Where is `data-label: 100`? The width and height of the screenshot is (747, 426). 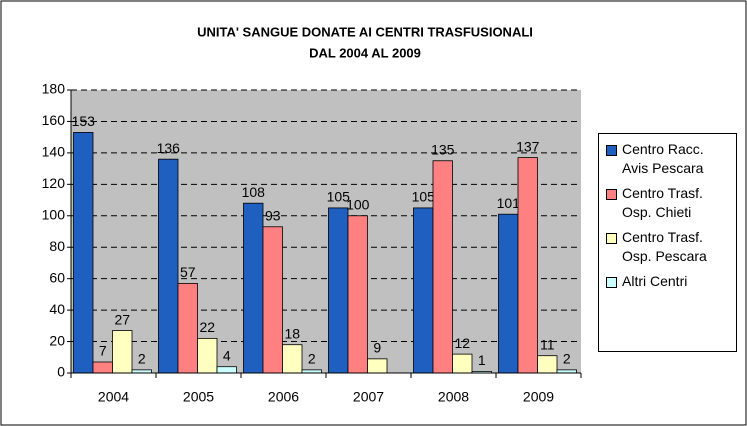 data-label: 100 is located at coordinates (358, 204).